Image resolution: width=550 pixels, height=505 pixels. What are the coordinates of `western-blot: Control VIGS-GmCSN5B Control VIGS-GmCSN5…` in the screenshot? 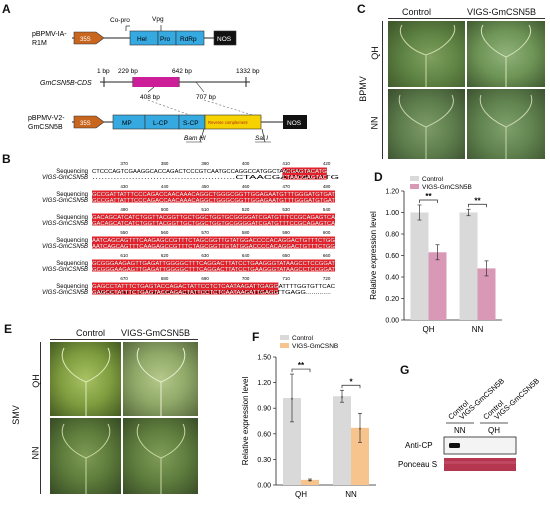 It's located at (469, 423).